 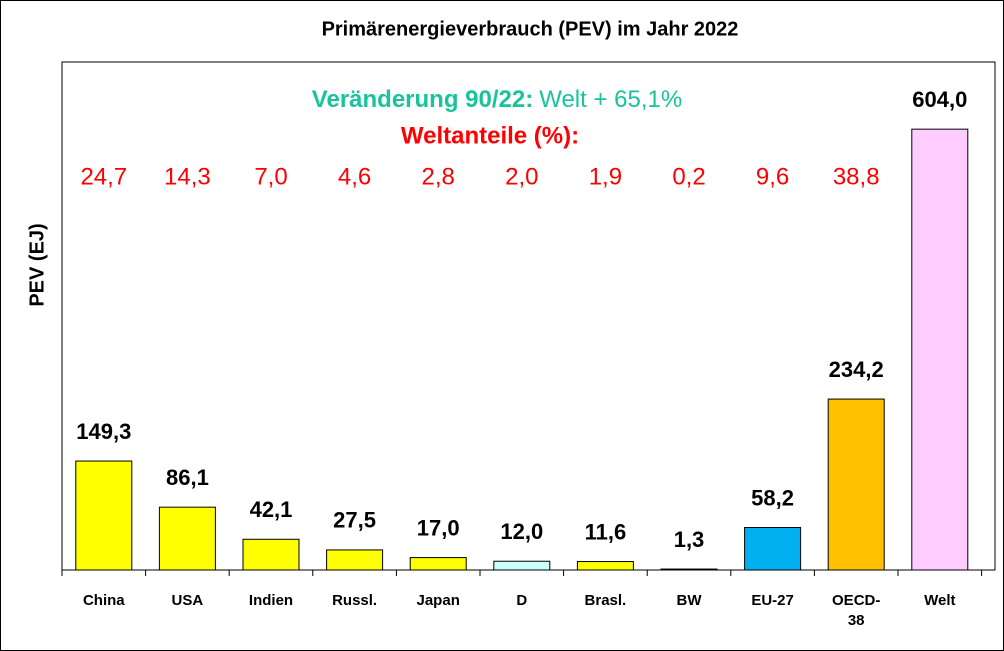 What do you see at coordinates (355, 600) in the screenshot?
I see `x-tick-label: Russl.` at bounding box center [355, 600].